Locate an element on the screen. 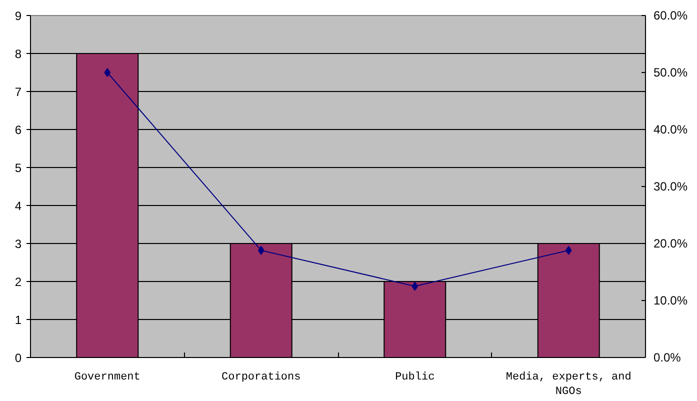 The image size is (697, 401). y-tick-label: 9 is located at coordinates (18, 16).